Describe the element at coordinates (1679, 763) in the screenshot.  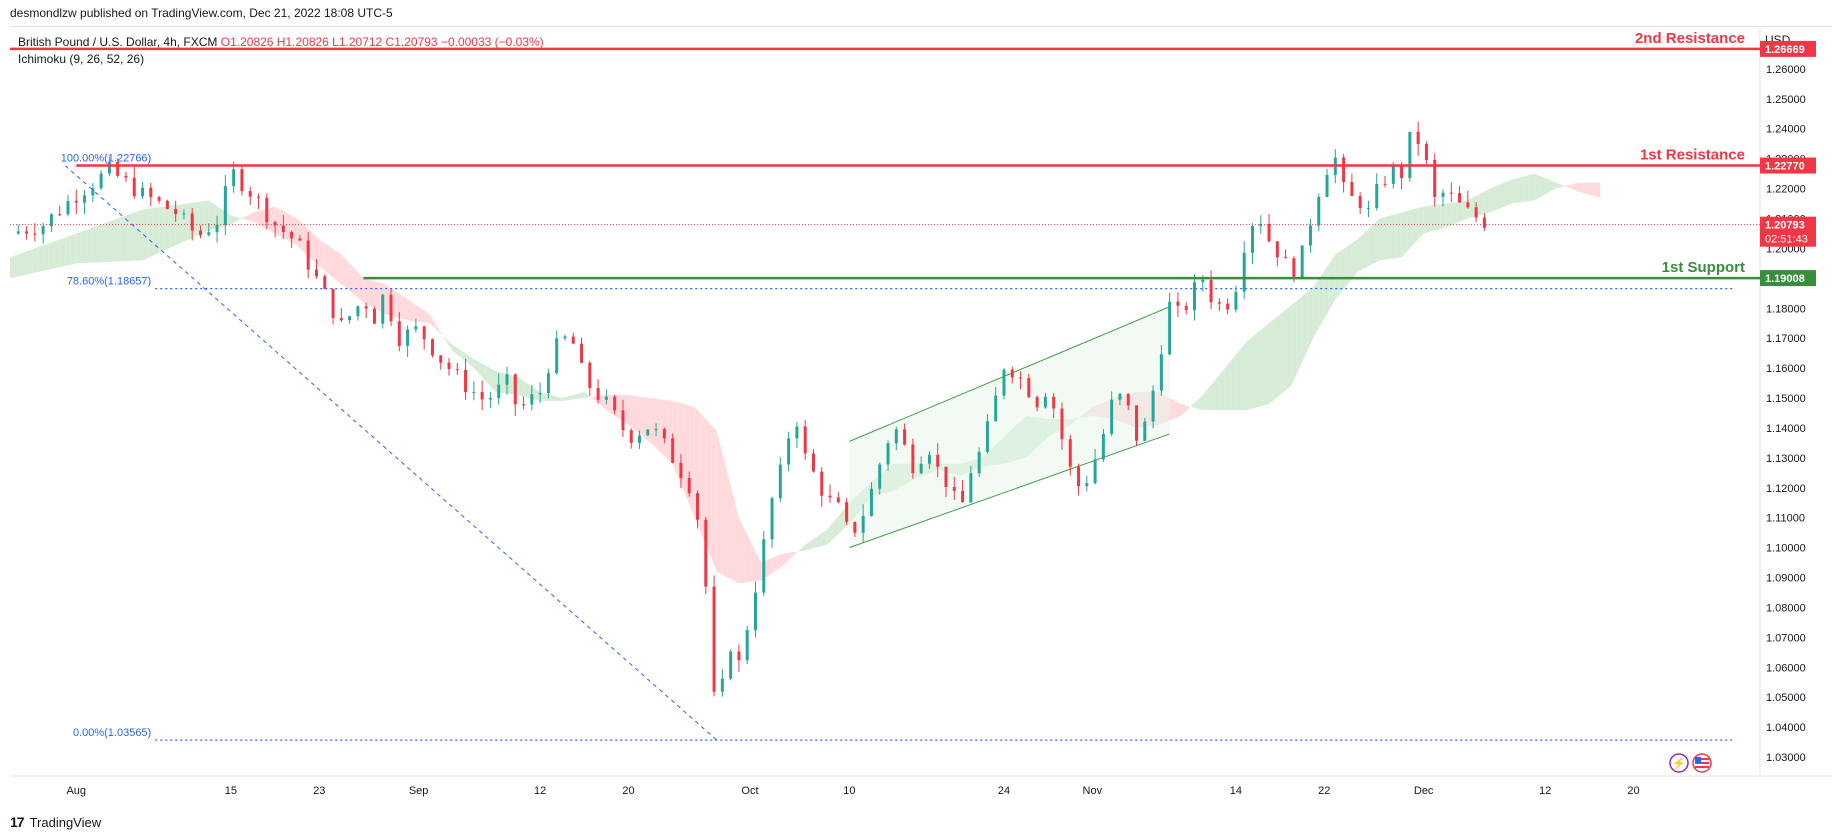
I see `lightning-icon` at that location.